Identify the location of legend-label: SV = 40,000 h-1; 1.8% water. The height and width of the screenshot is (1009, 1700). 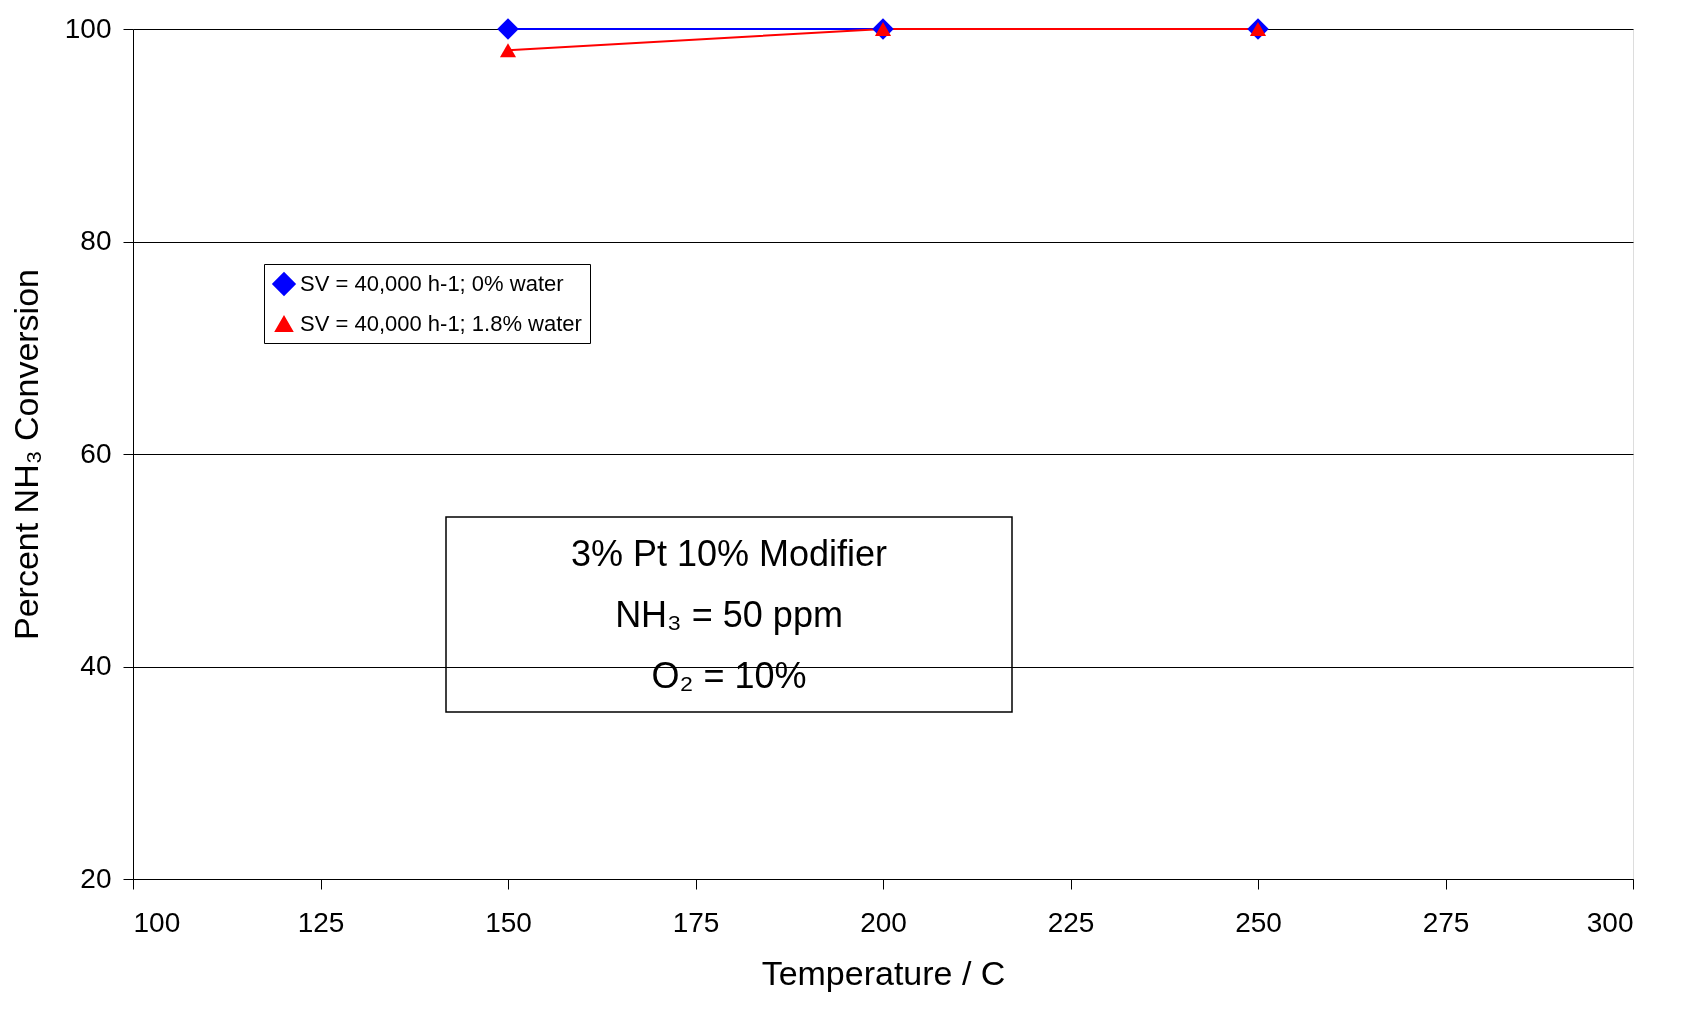
(441, 323).